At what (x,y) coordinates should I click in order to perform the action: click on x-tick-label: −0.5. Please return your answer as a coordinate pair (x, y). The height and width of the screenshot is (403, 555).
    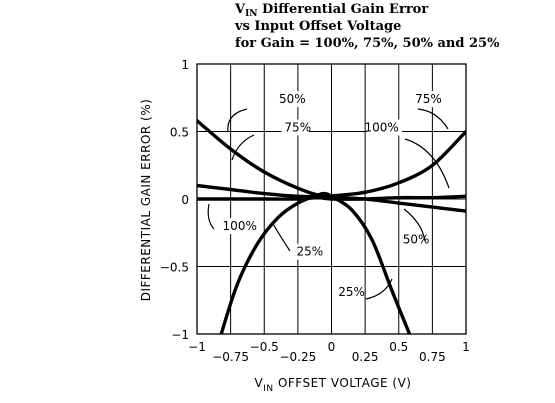
    Looking at the image, I should click on (264, 347).